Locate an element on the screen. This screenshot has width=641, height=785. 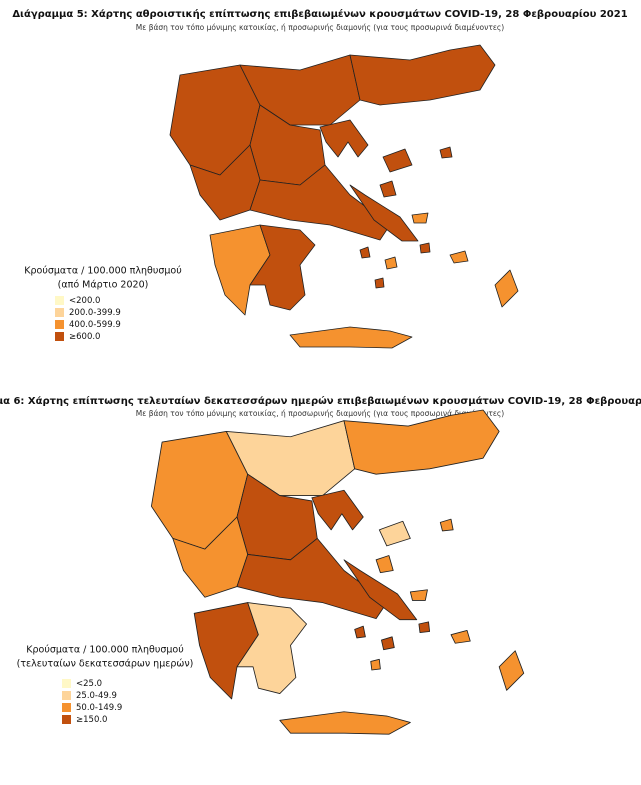
legend-label: ≥600.0 is located at coordinates (84, 337).